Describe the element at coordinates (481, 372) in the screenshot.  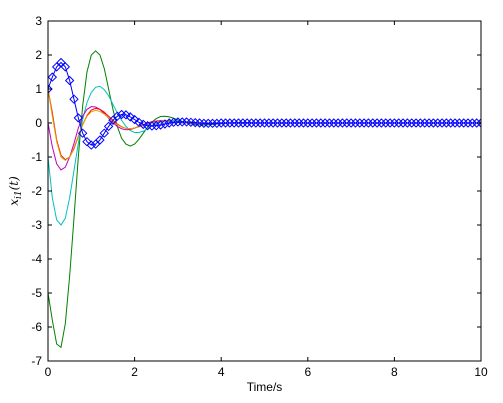
I see `x-tick-label: 10` at that location.